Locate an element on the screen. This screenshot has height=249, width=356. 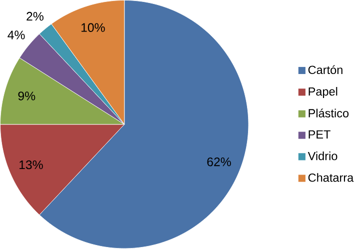
data-label: 13% is located at coordinates (31, 165).